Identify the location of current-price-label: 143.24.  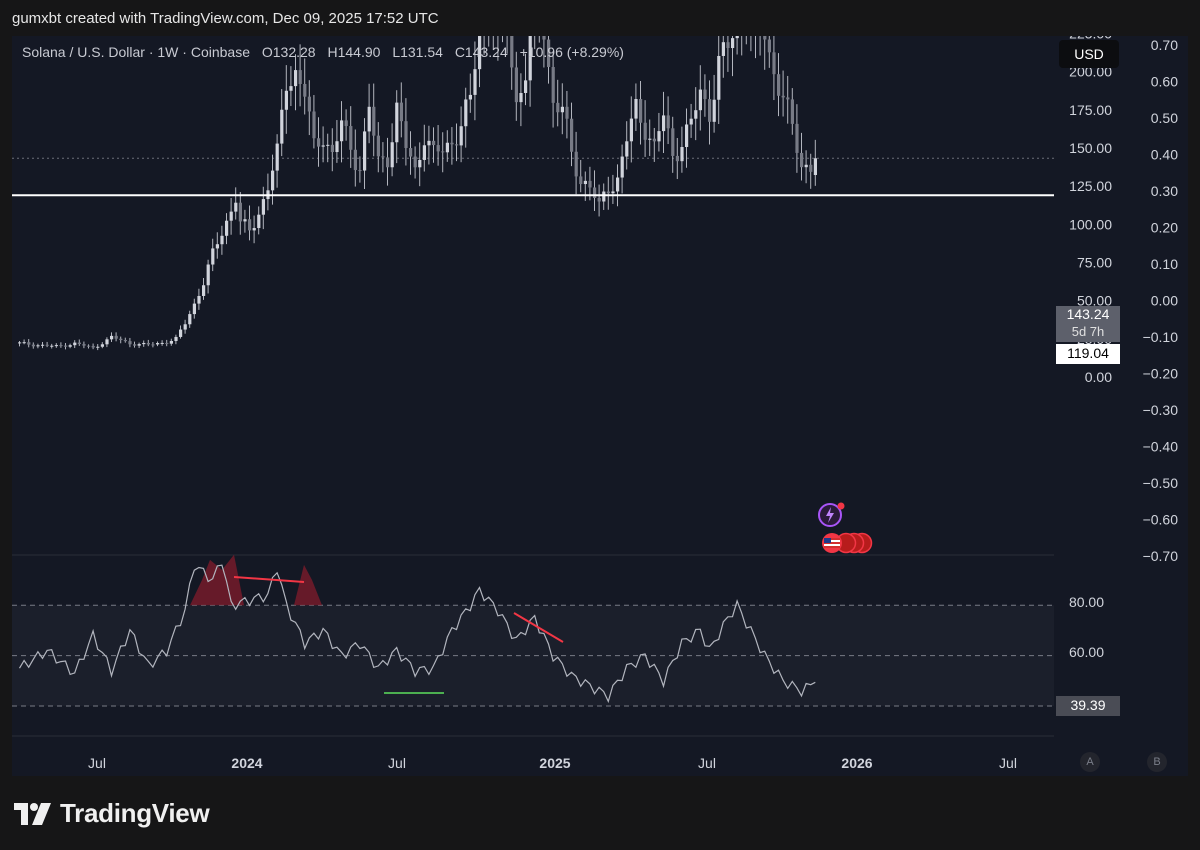
(1088, 314).